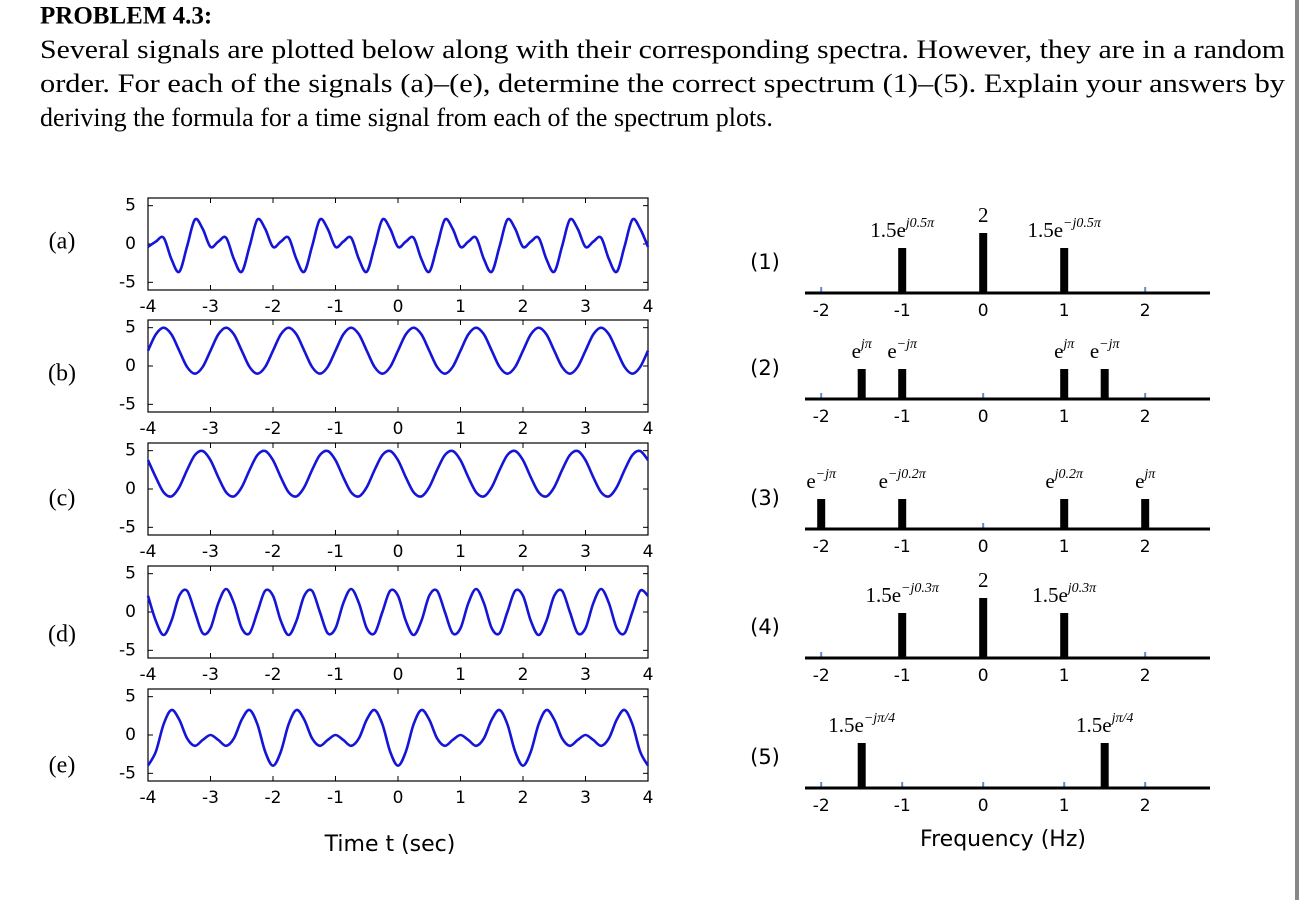  What do you see at coordinates (130, 574) in the screenshot?
I see `y-tick-label: 5` at bounding box center [130, 574].